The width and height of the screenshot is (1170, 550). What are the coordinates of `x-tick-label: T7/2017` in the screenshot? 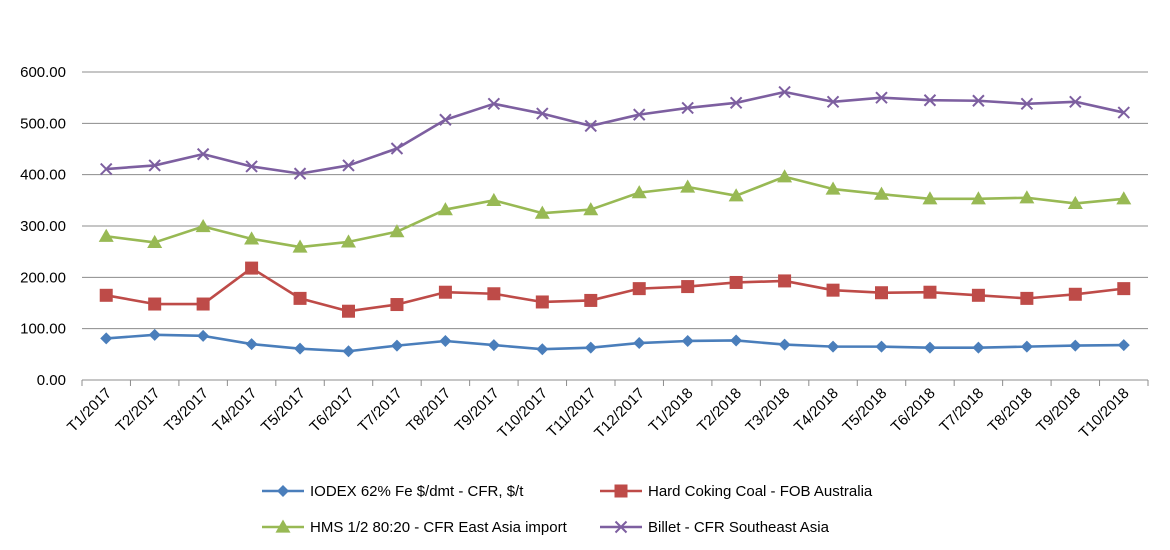 It's located at (380, 410).